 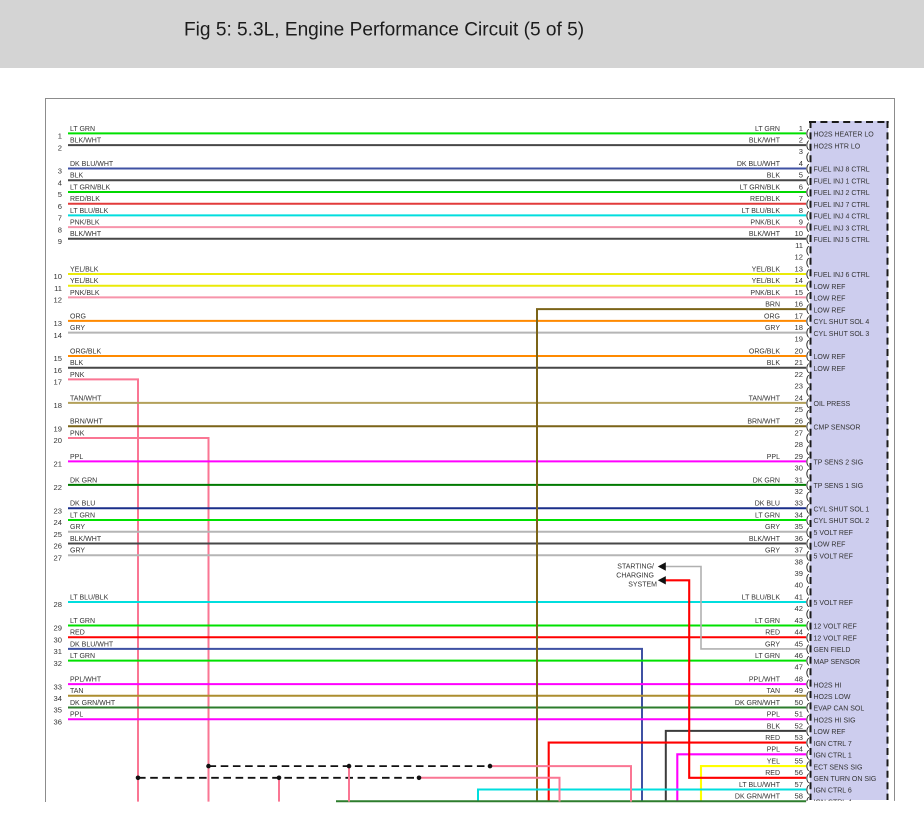 I want to click on svg-text: 33, so click(x=58, y=686).